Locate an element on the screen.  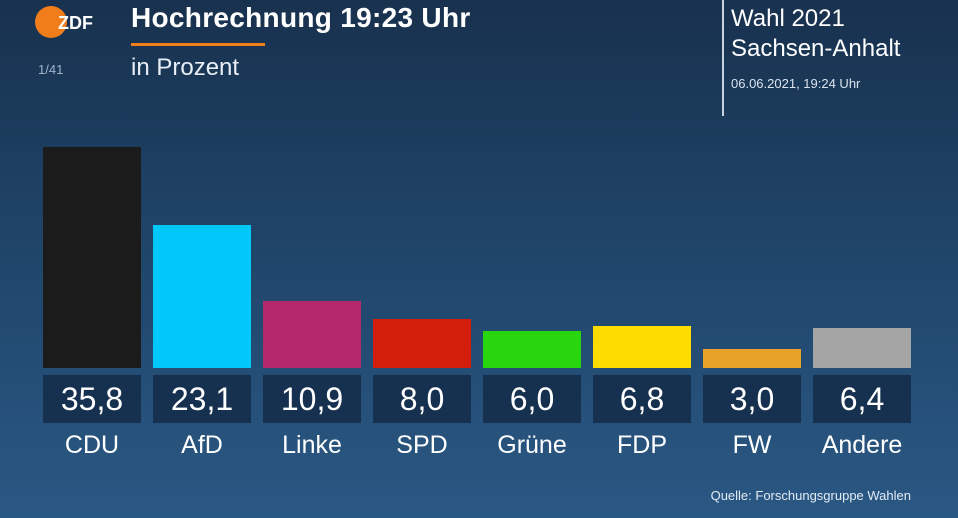
category-label-afd: AfD is located at coordinates (202, 445).